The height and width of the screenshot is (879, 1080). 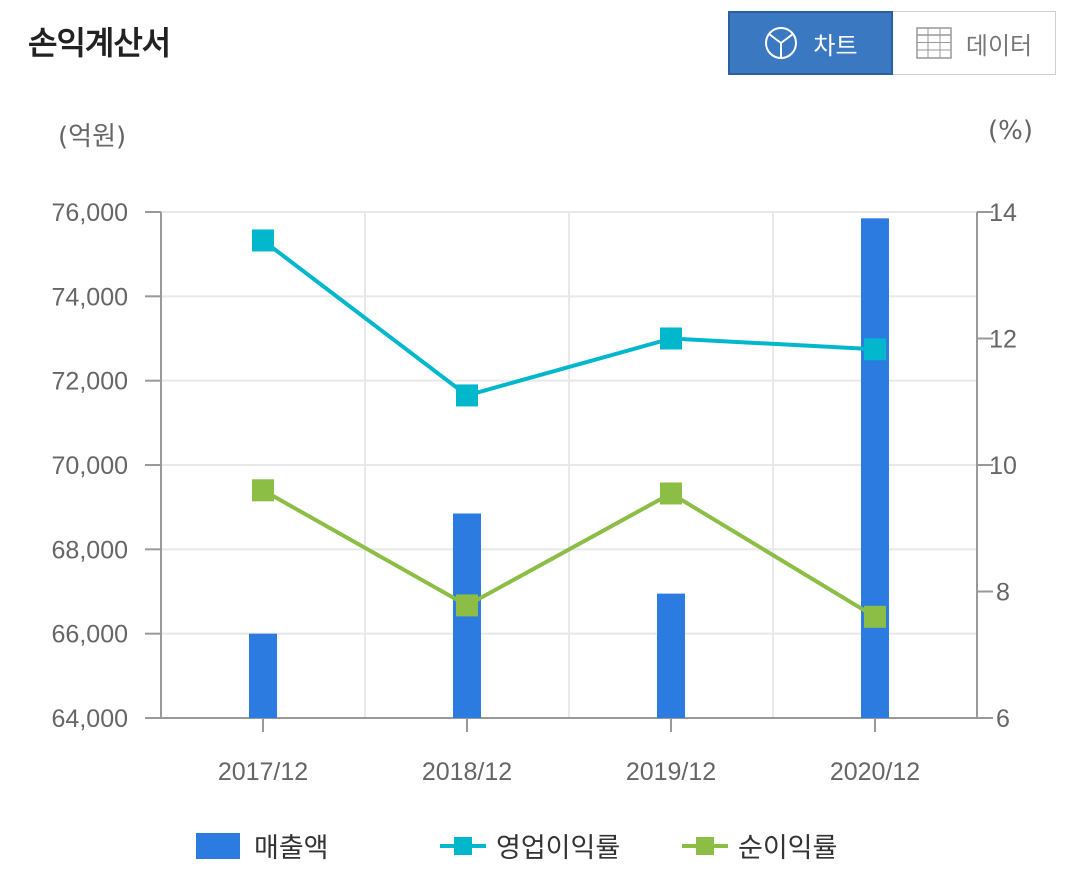 I want to click on legend-item-net-margin: 순이익률, so click(x=759, y=845).